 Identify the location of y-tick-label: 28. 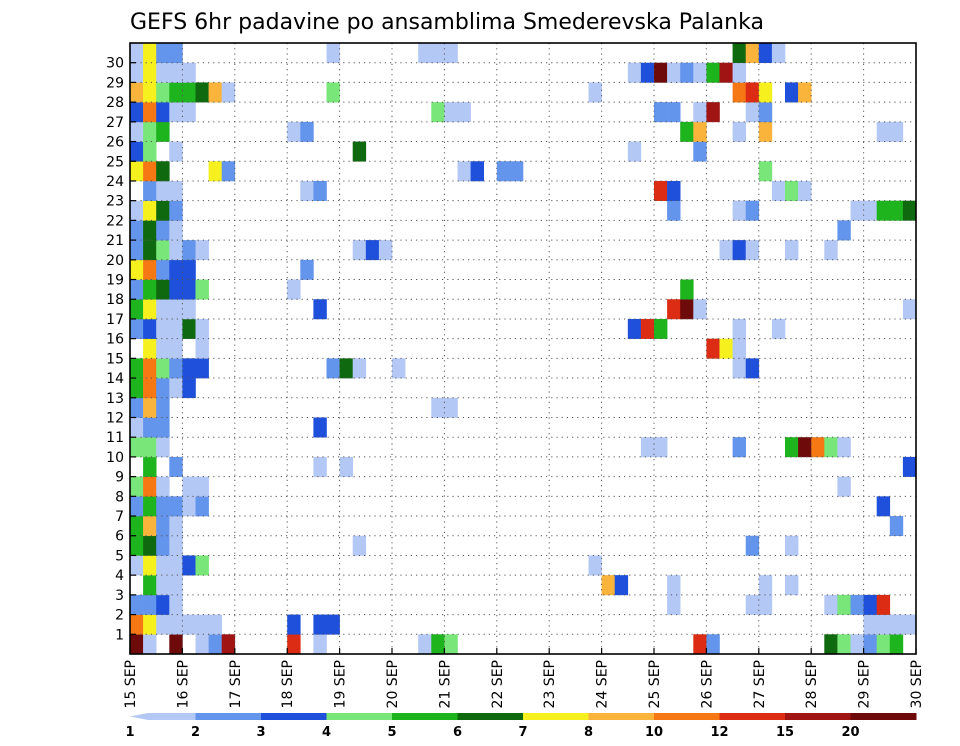
(115, 103).